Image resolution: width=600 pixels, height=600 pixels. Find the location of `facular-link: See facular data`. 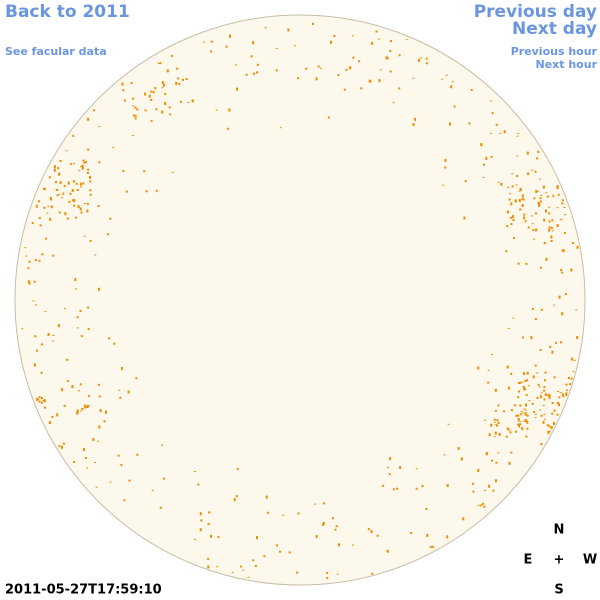

facular-link: See facular data is located at coordinates (56, 51).